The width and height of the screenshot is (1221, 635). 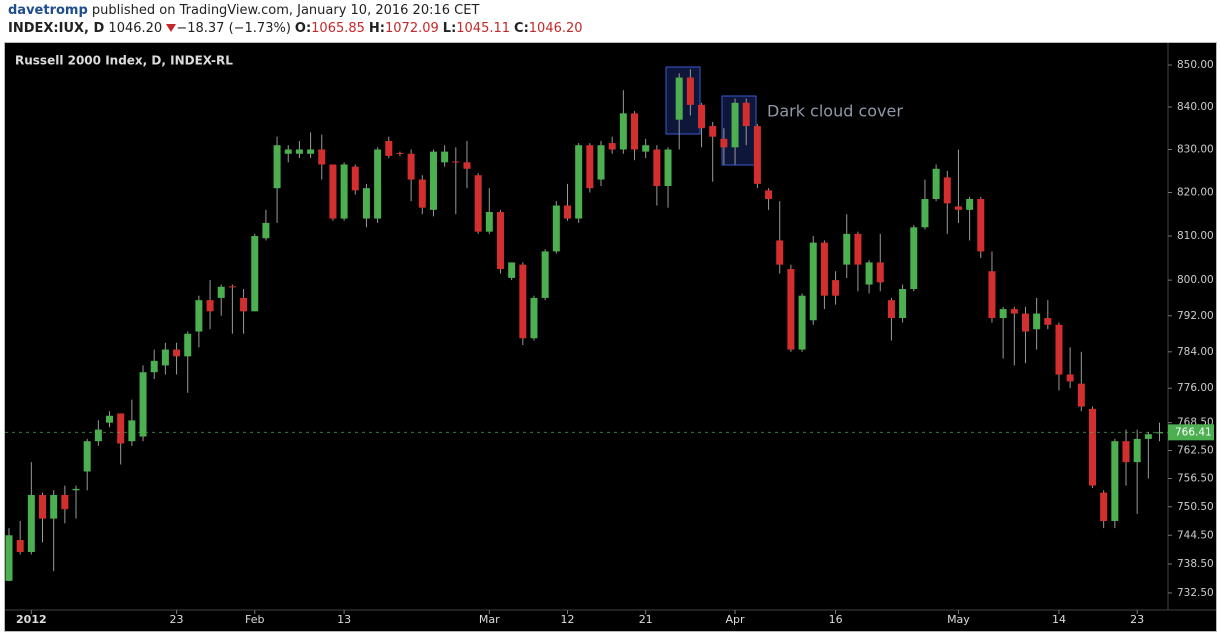 What do you see at coordinates (646, 619) in the screenshot?
I see `x-tick-label: 21` at bounding box center [646, 619].